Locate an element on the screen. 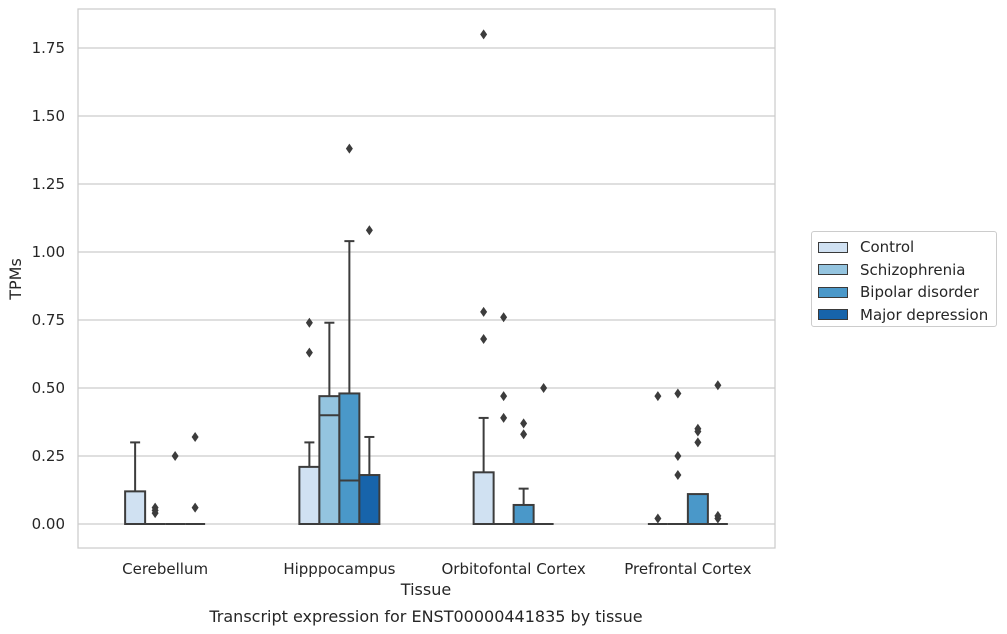 This screenshot has height=634, width=1007. legend-label: Schizophrenia is located at coordinates (913, 269).